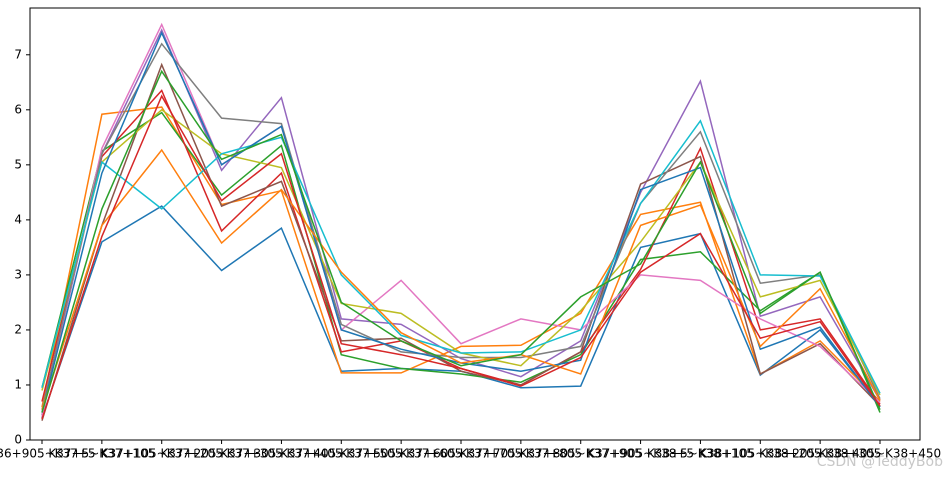 This screenshot has height=477, width=949. Describe the element at coordinates (880, 462) in the screenshot. I see `watermark: CSDN @TeddyBob` at that location.